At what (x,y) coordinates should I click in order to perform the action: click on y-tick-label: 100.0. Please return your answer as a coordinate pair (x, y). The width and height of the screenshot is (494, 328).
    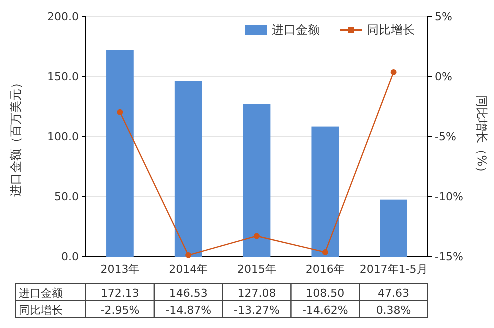
    Looking at the image, I should click on (63, 137).